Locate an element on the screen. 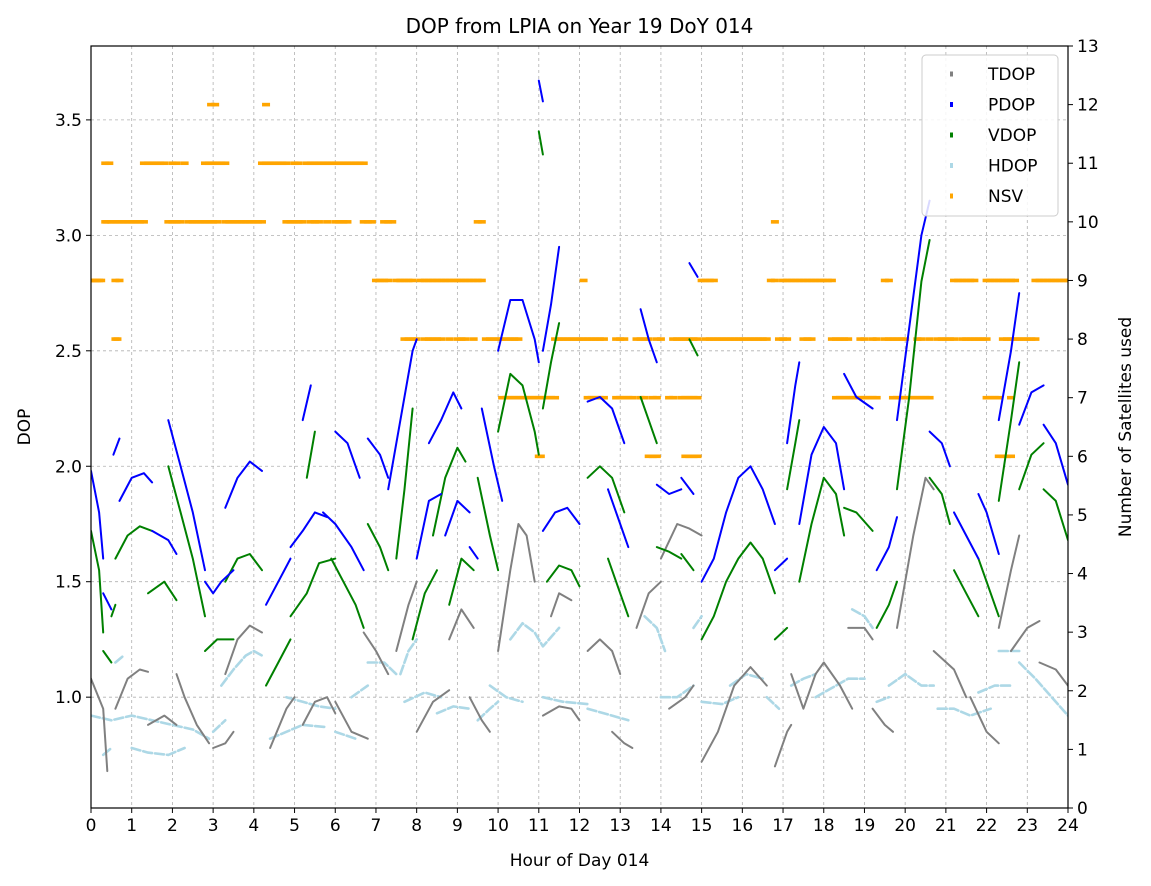 The width and height of the screenshot is (1151, 886). x-tick-label: 21 is located at coordinates (946, 826).